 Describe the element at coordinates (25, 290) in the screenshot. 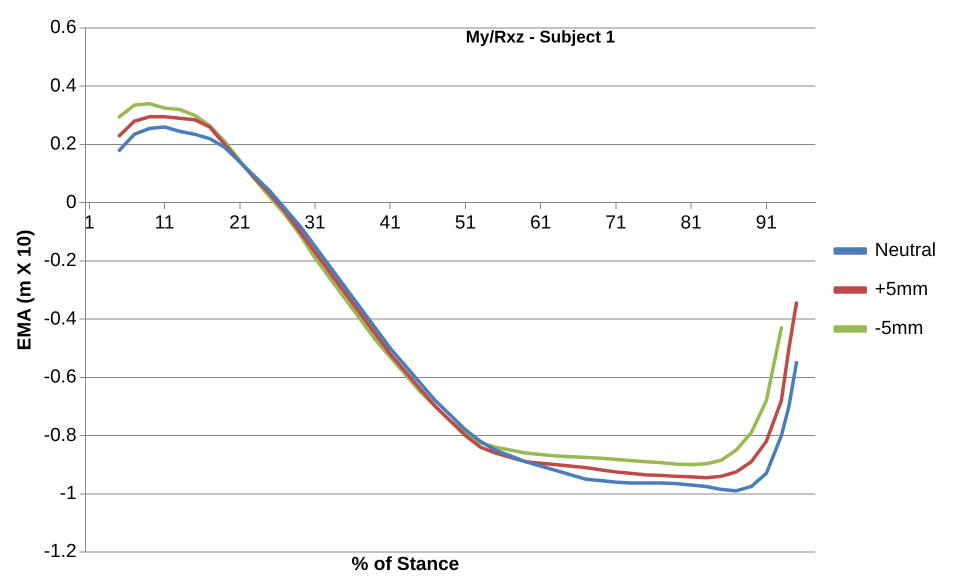

I see `y-axis-title: EMA (m X 10)` at that location.